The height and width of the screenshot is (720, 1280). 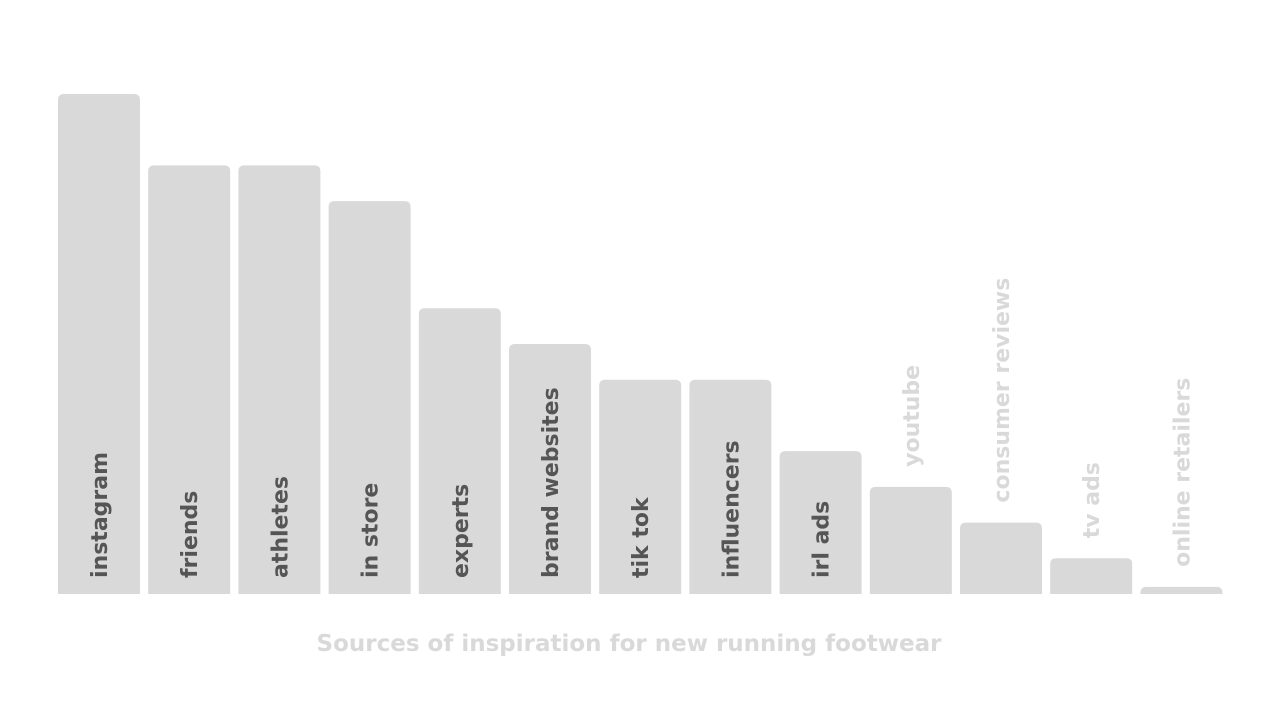 I want to click on bar-online-retailers, so click(x=1181, y=590).